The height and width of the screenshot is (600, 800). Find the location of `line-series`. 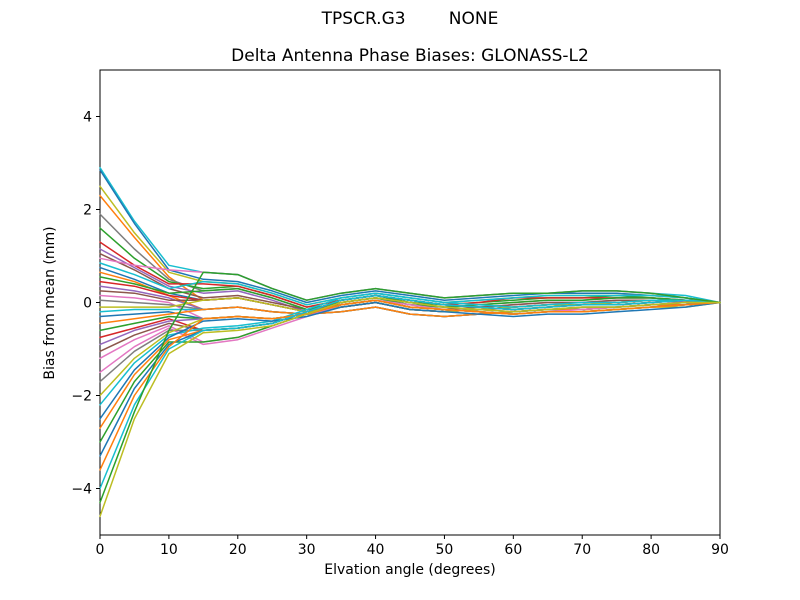

line-series is located at coordinates (410, 349).